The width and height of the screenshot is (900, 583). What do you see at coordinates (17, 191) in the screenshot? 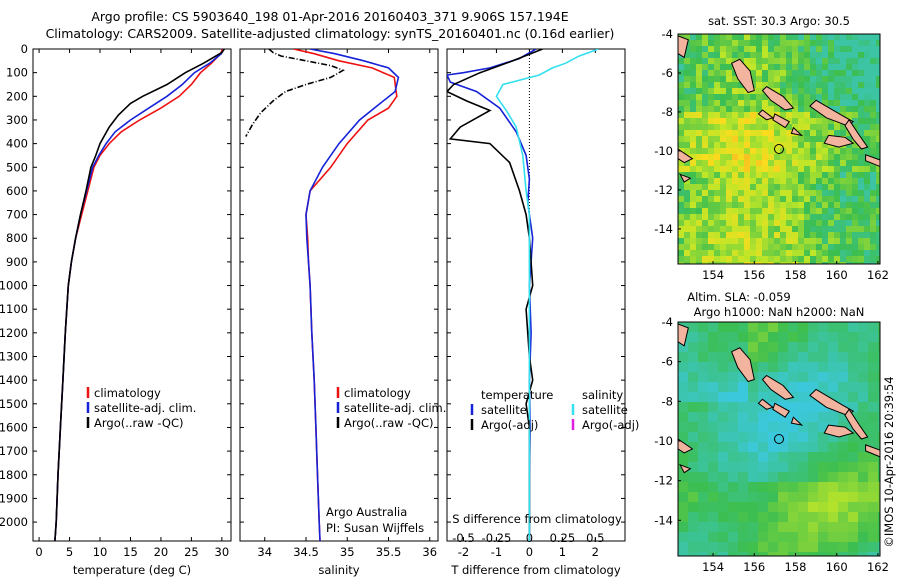
I see `y-tick-label: 600` at bounding box center [17, 191].